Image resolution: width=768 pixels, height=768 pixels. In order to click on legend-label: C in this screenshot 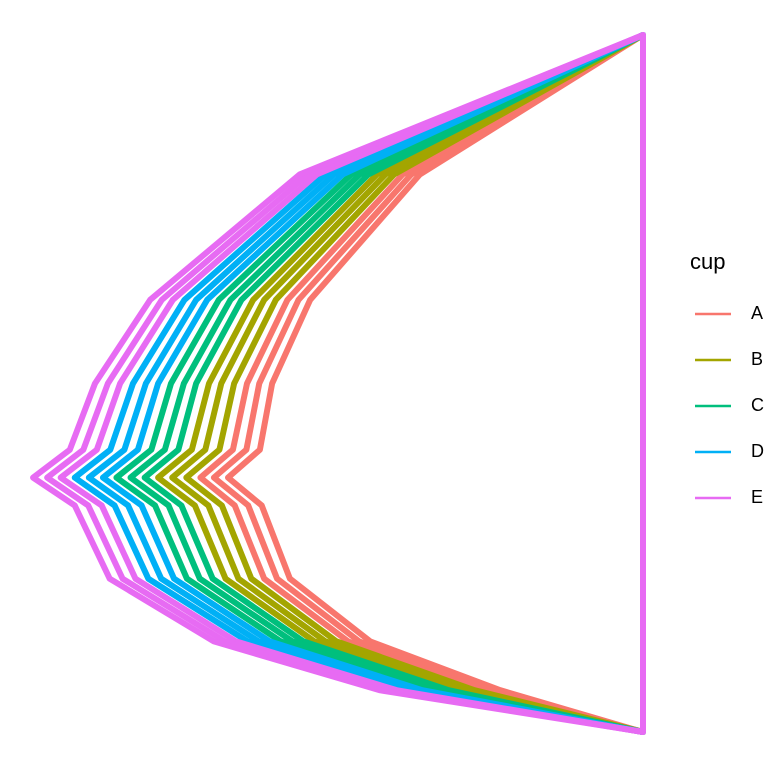, I will do `click(757, 405)`.